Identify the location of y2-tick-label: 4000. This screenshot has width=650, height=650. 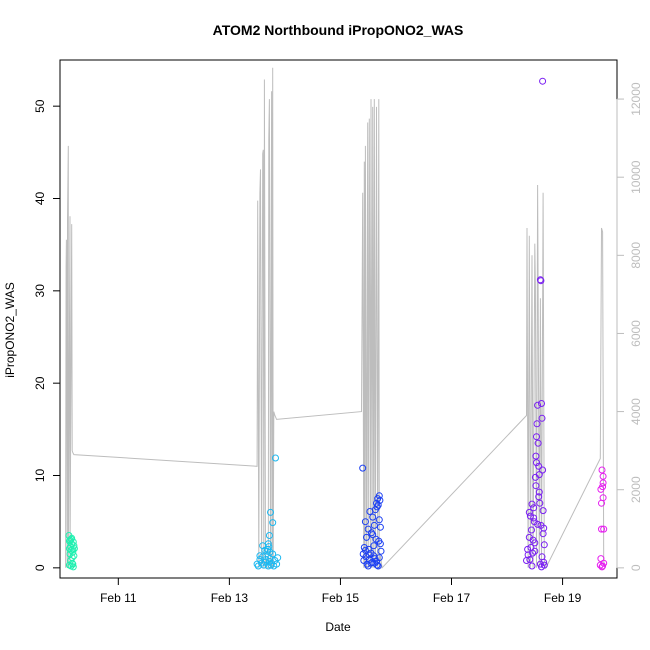
(636, 411).